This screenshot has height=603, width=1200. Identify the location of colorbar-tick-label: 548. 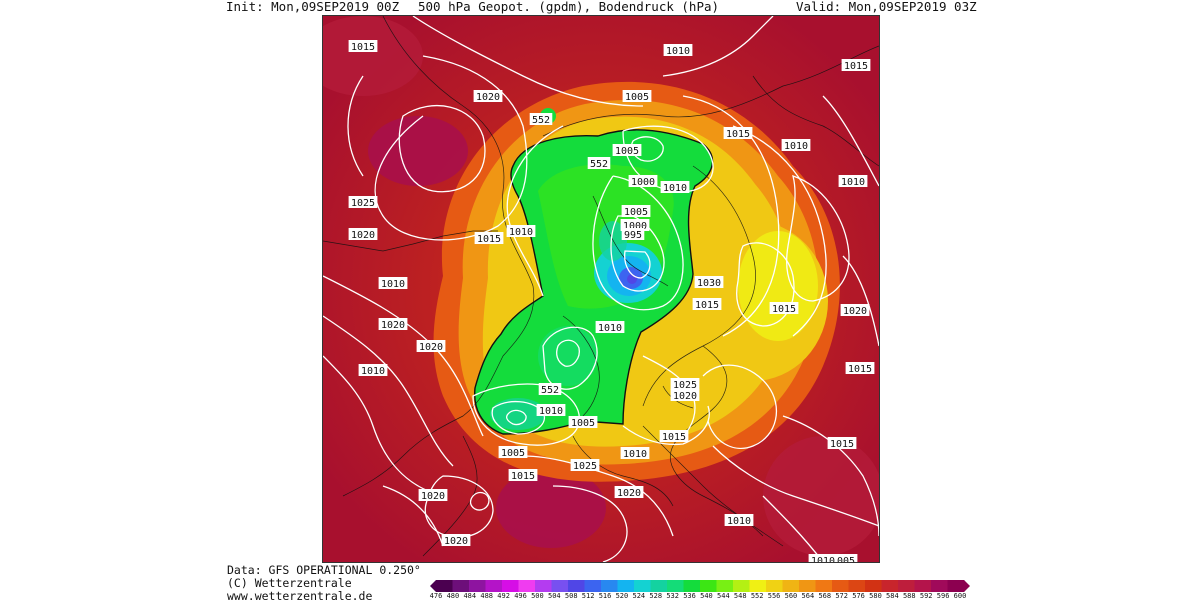
(740, 596).